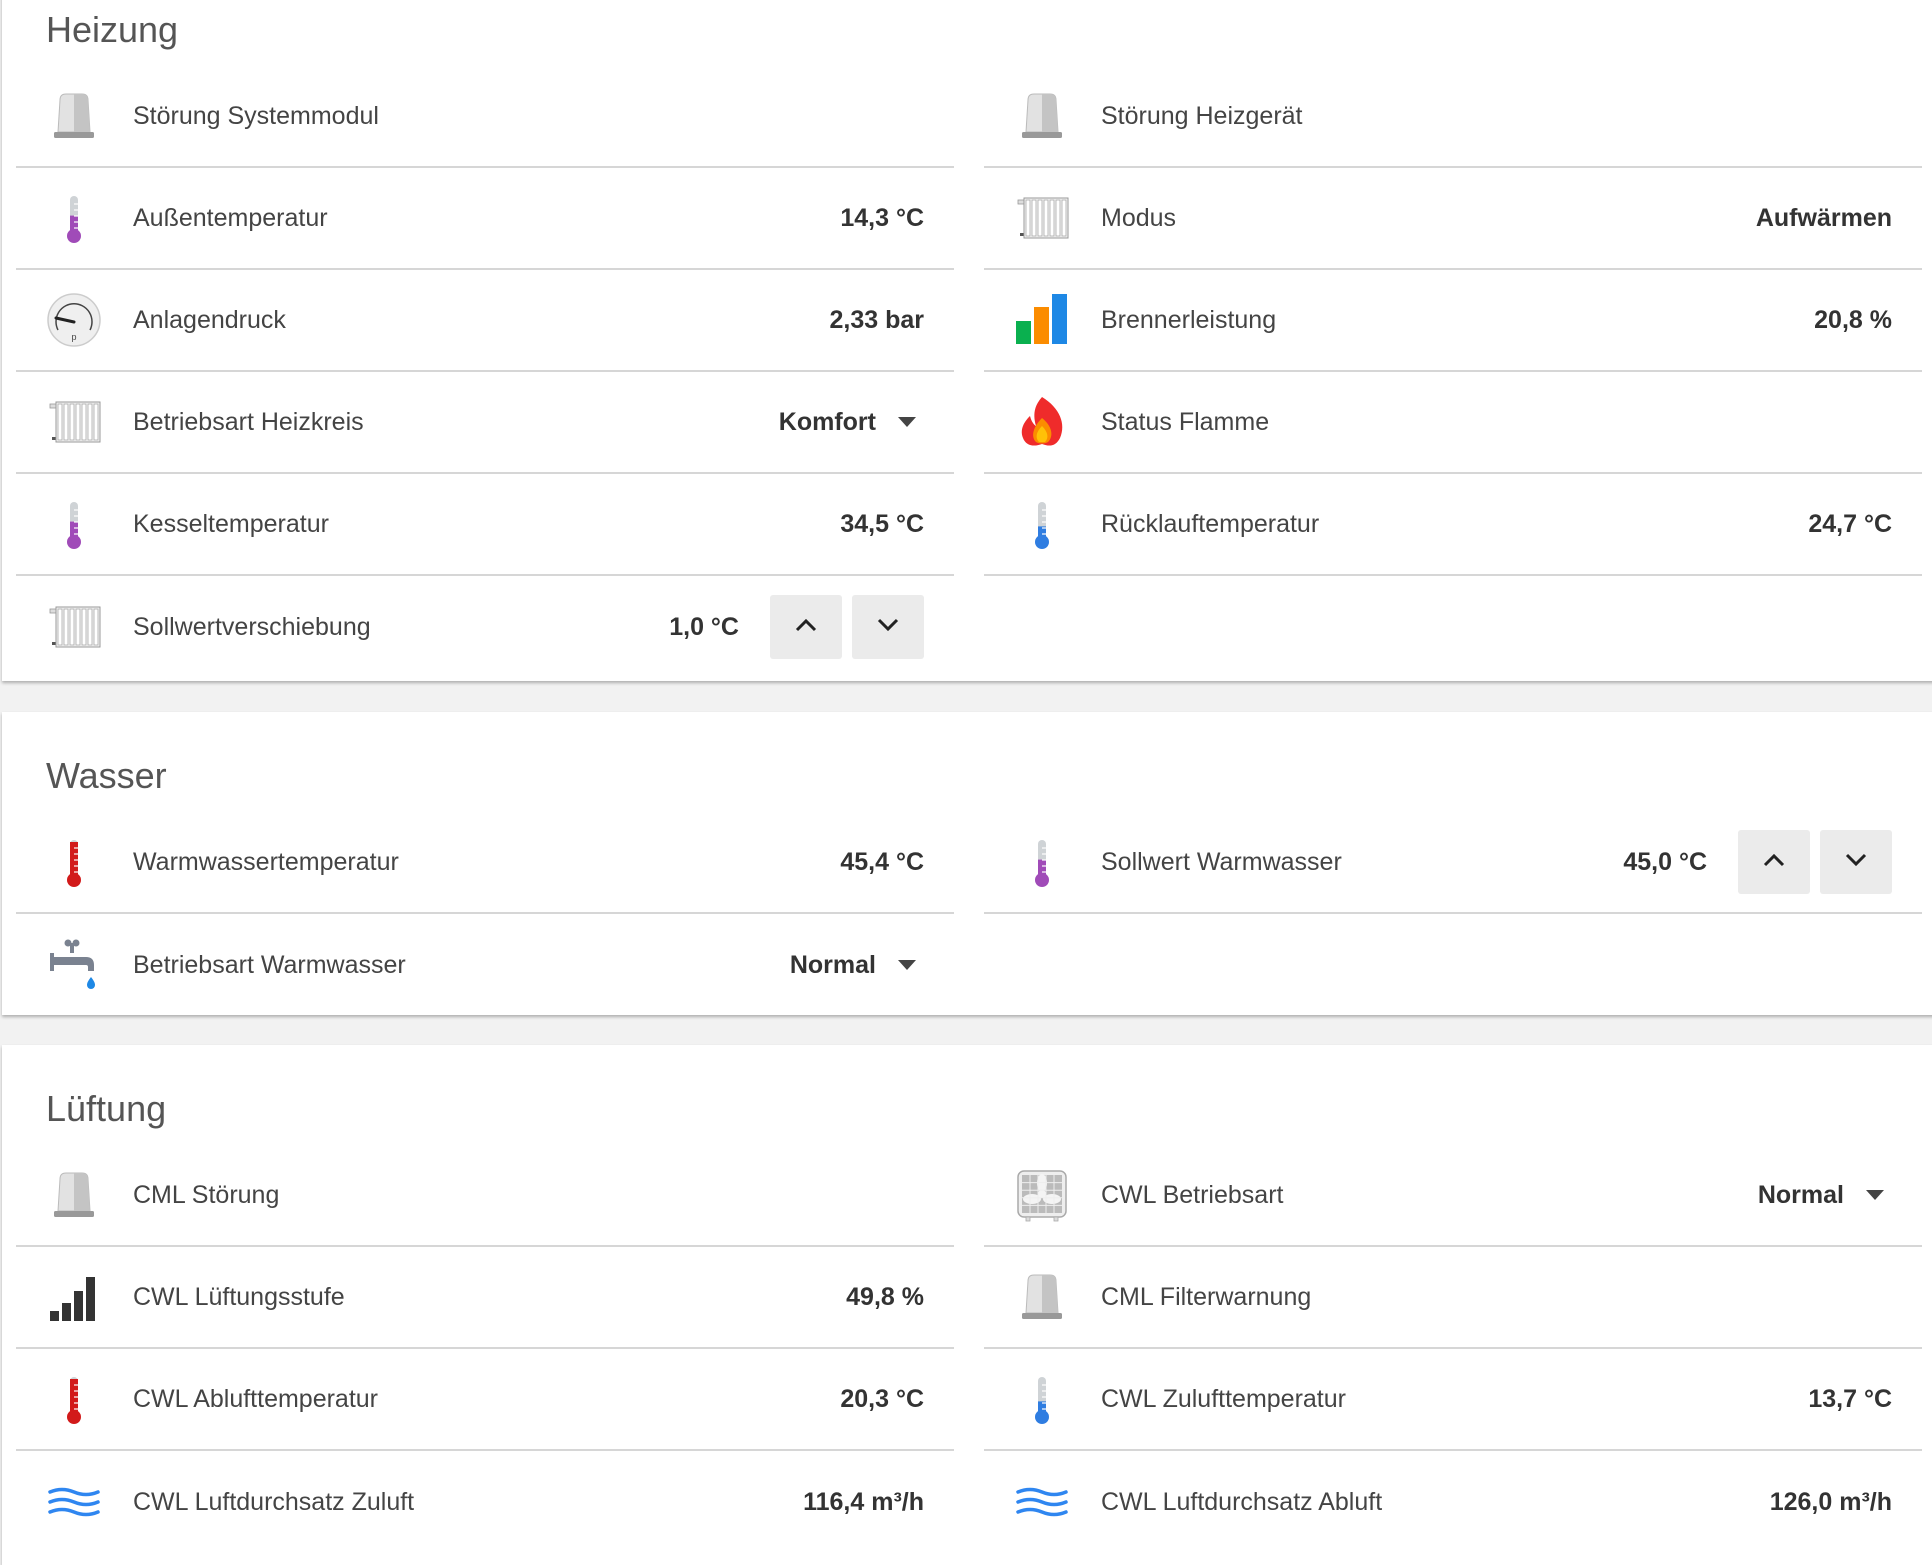 The width and height of the screenshot is (1932, 1565). Describe the element at coordinates (1453, 525) in the screenshot. I see `row-rucklauftemperatur: Rücklauftemperatur 24,7 °C` at that location.